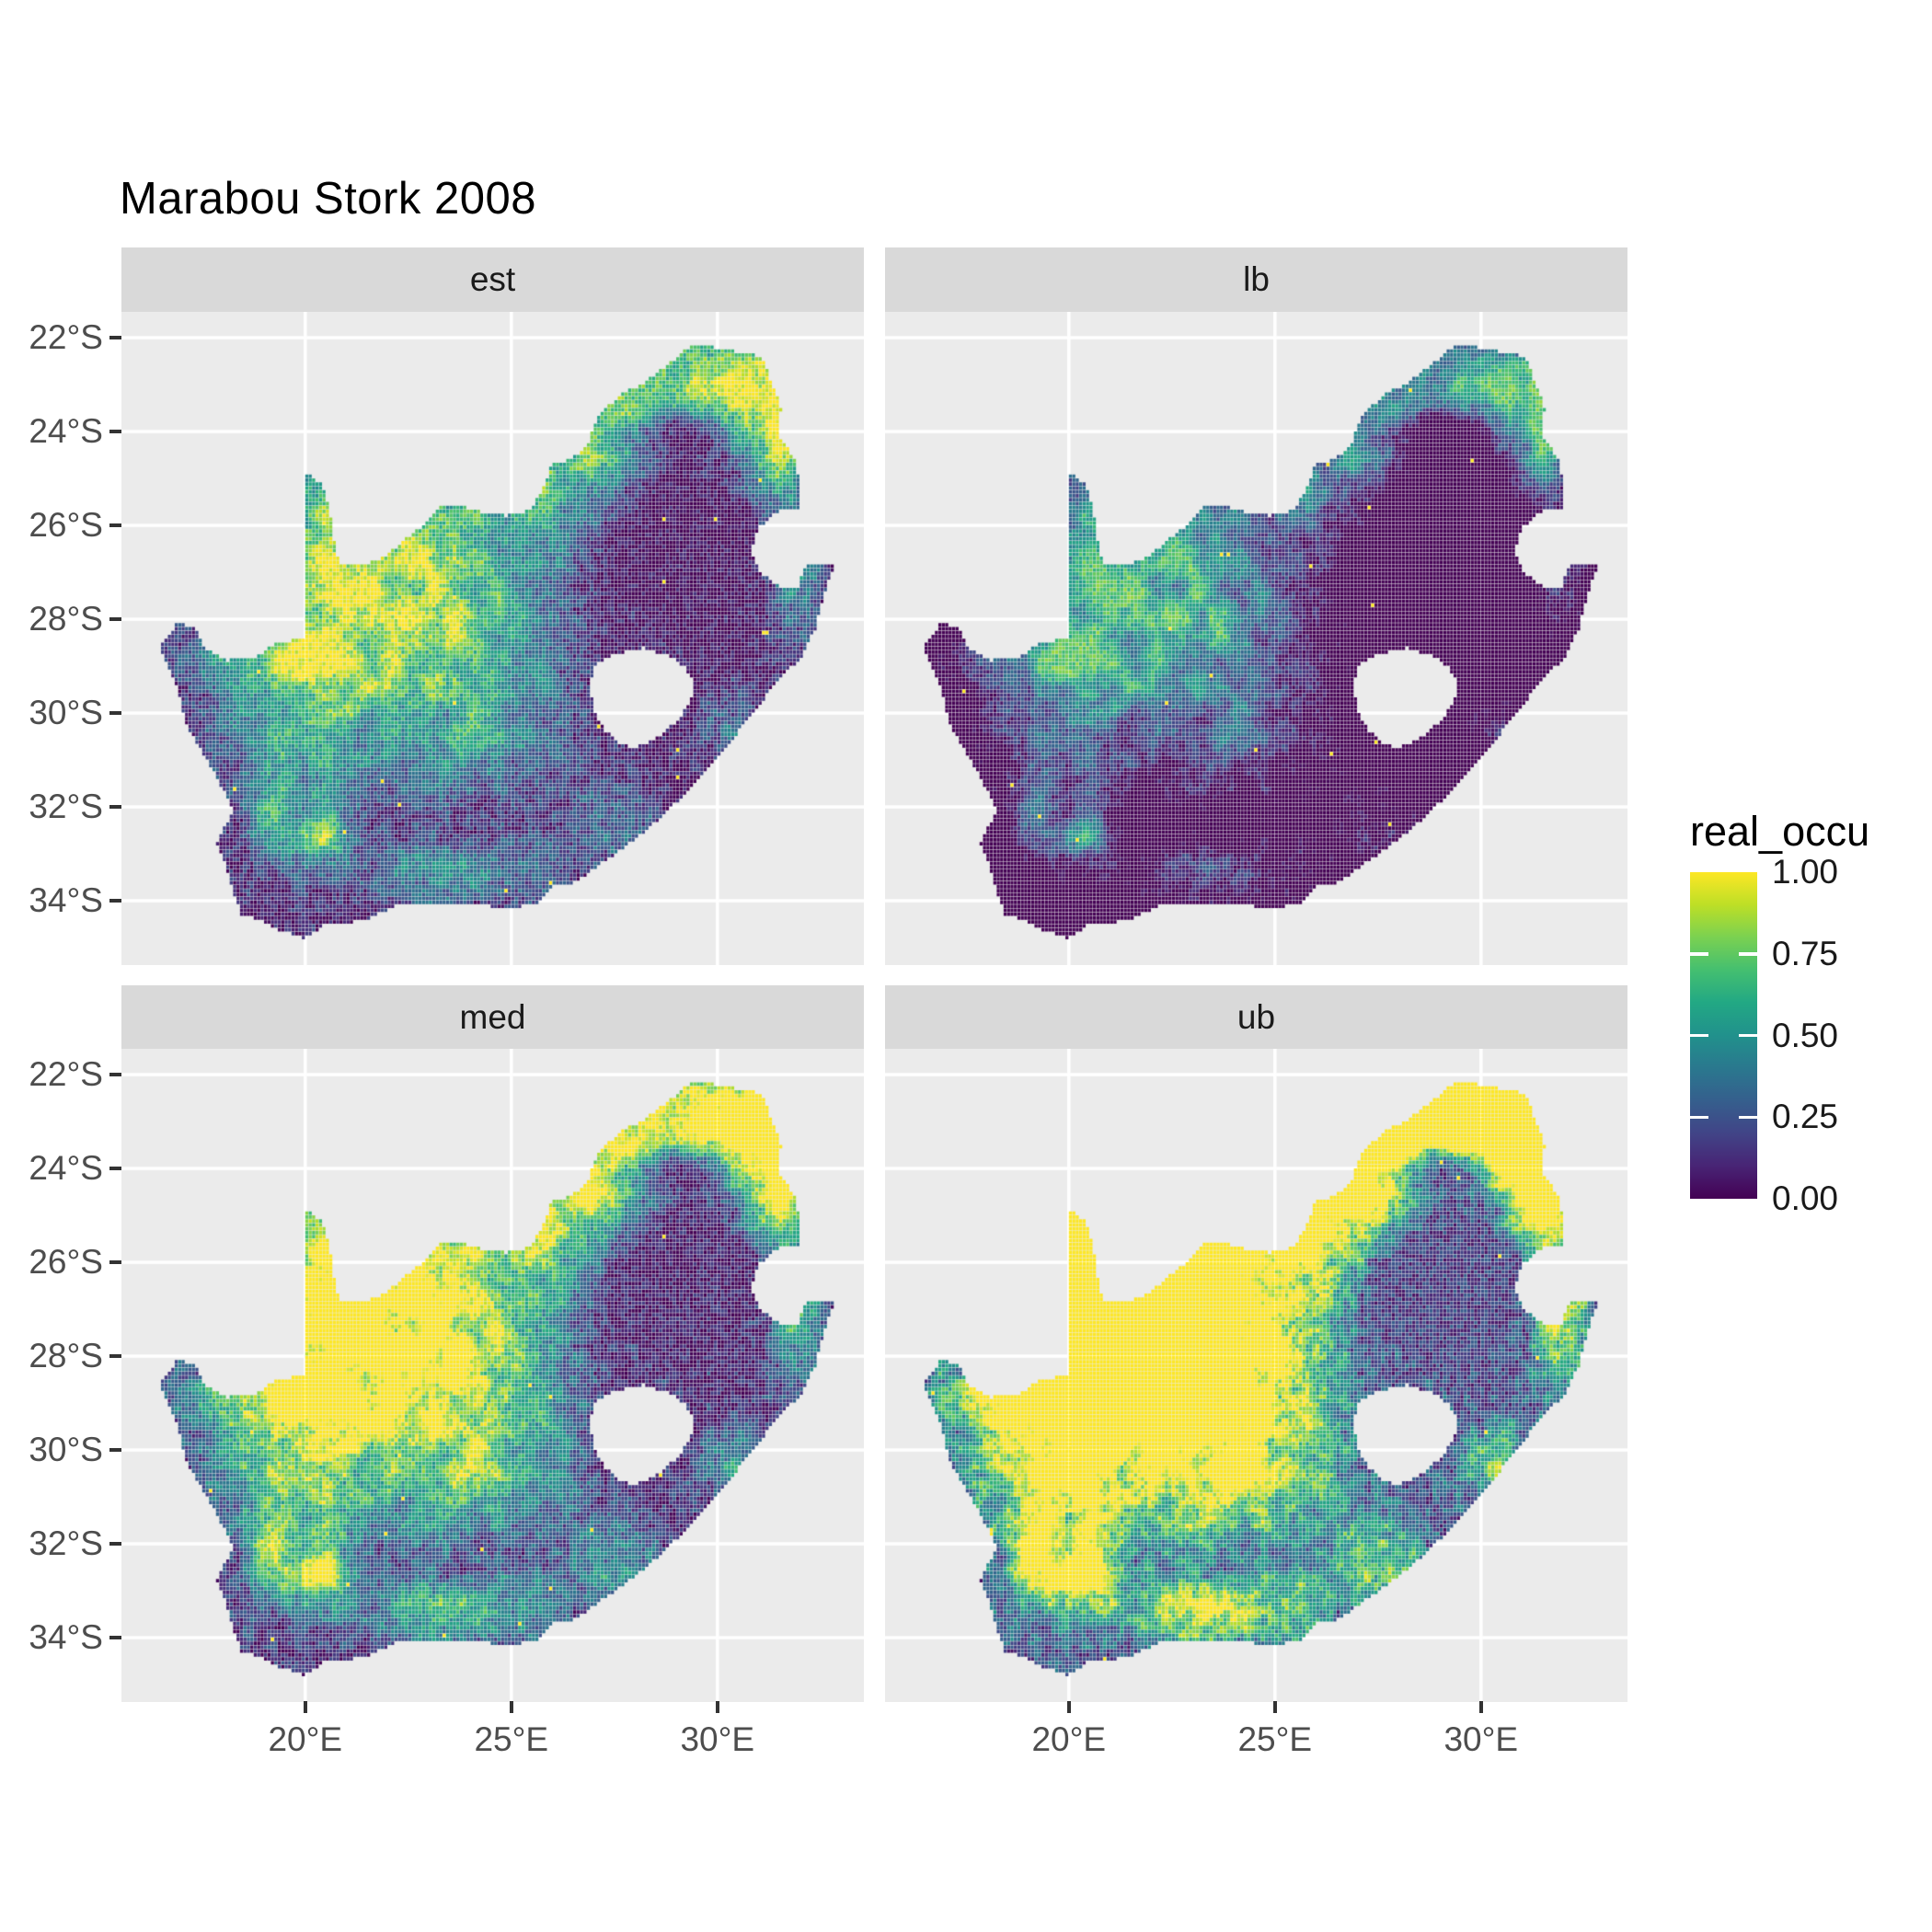  I want to click on legend-tick-label: 0.50, so click(1805, 1035).